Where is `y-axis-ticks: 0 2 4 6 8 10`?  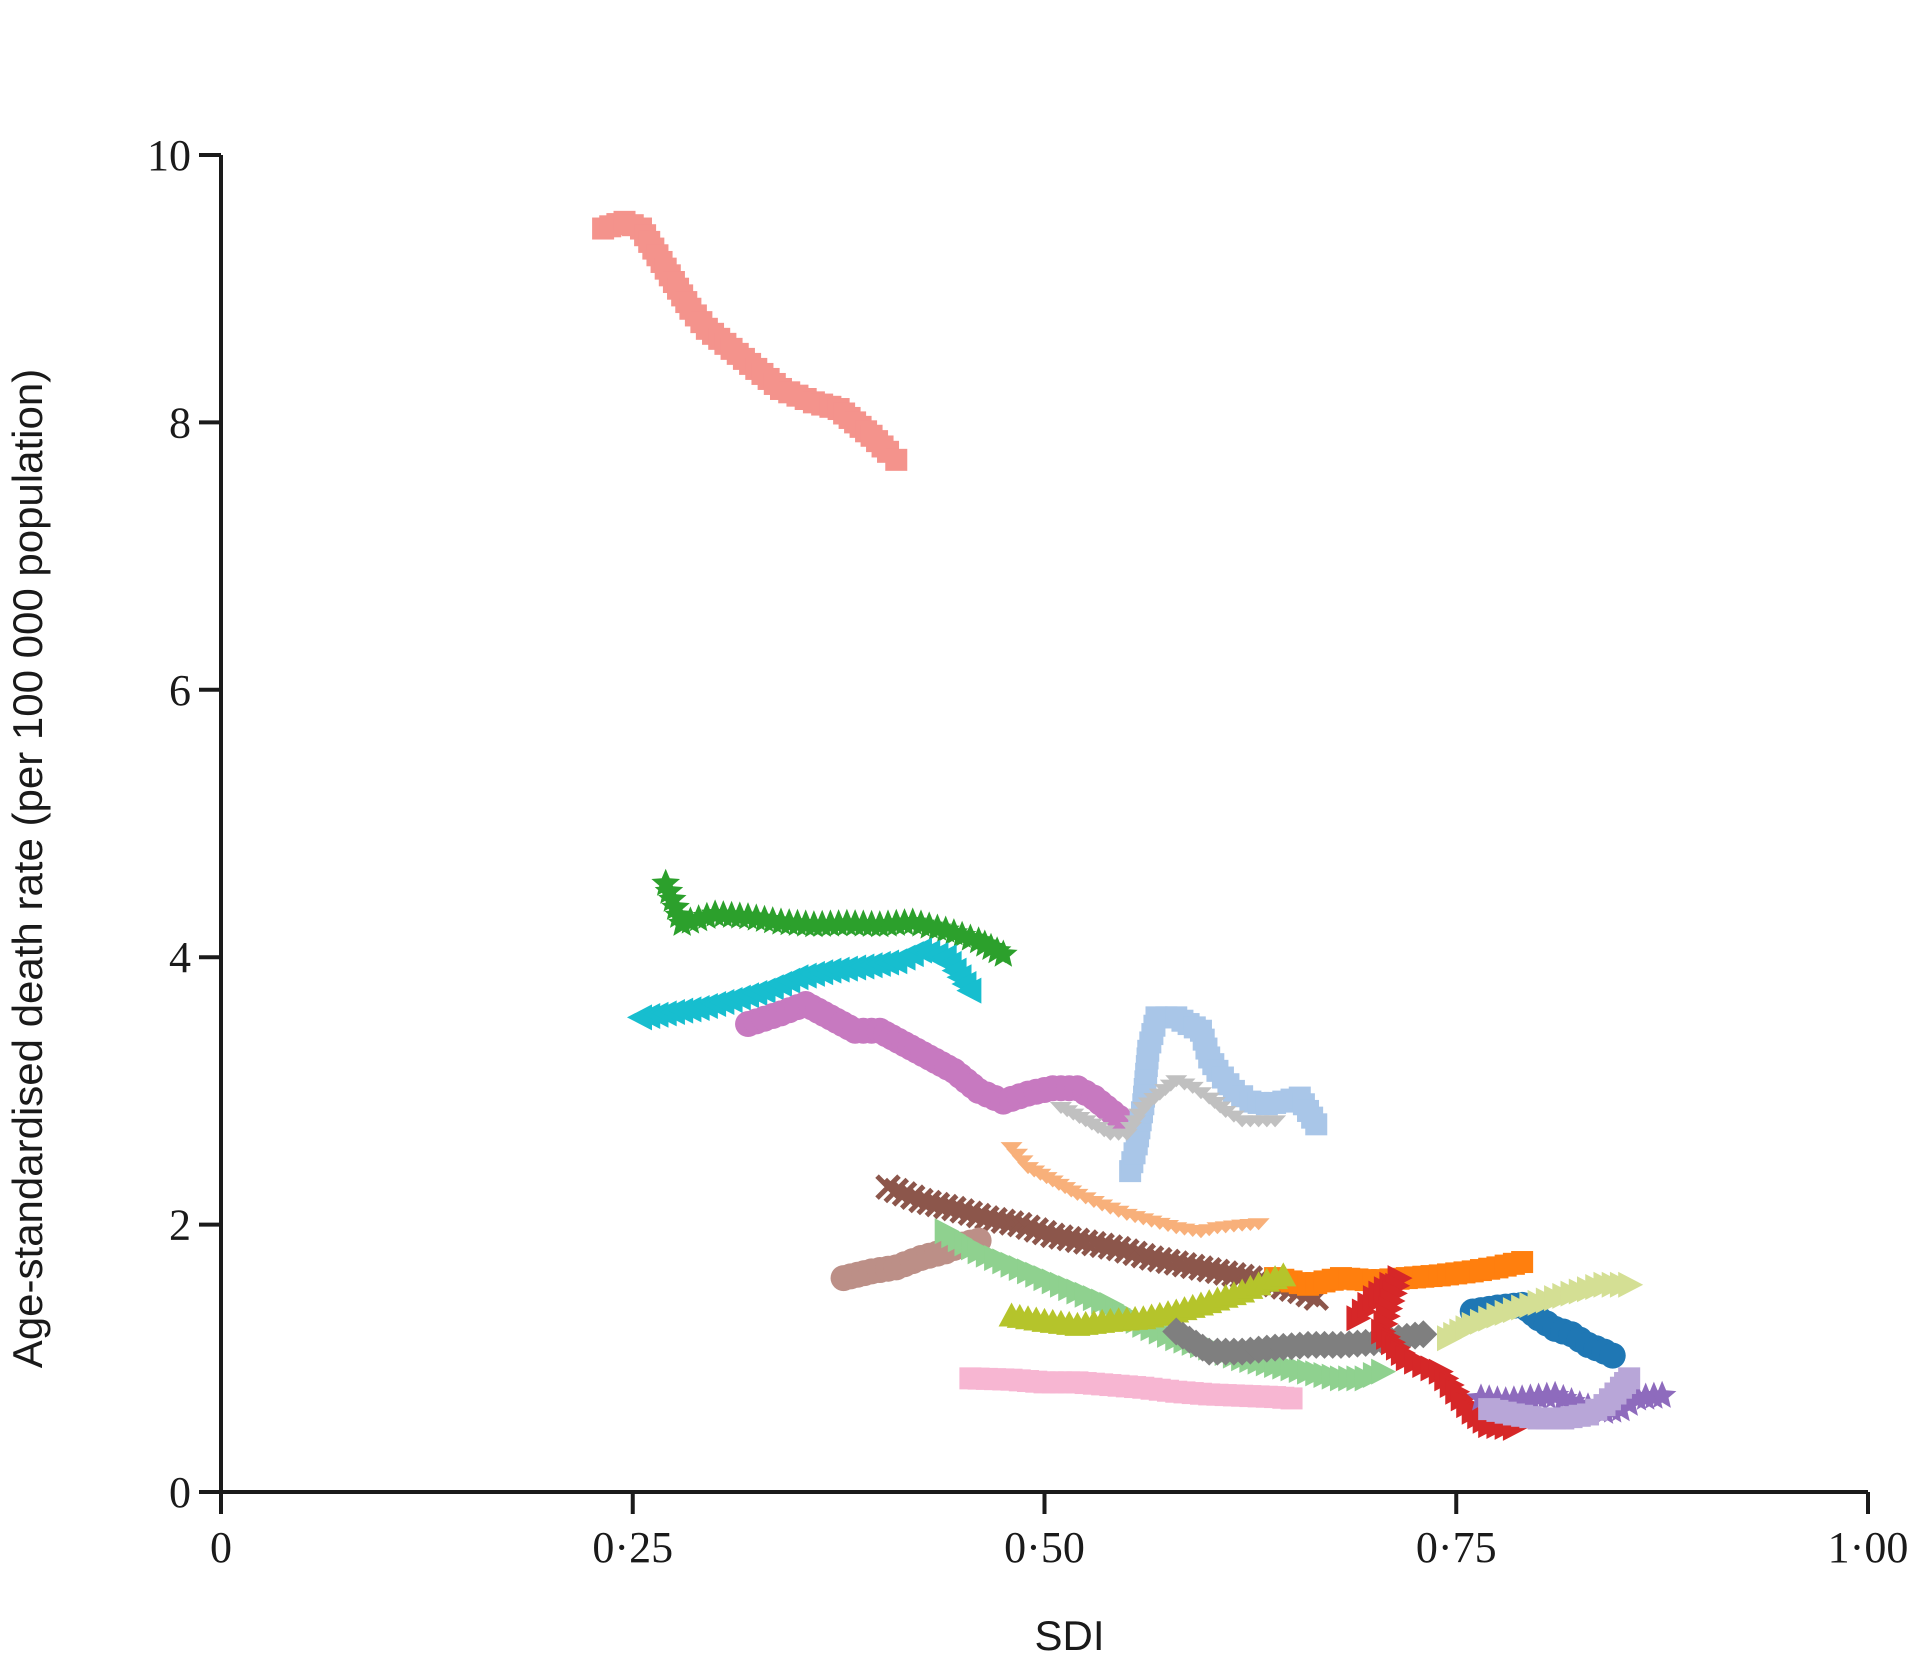 y-axis-ticks: 0 2 4 6 8 10 is located at coordinates (184, 824).